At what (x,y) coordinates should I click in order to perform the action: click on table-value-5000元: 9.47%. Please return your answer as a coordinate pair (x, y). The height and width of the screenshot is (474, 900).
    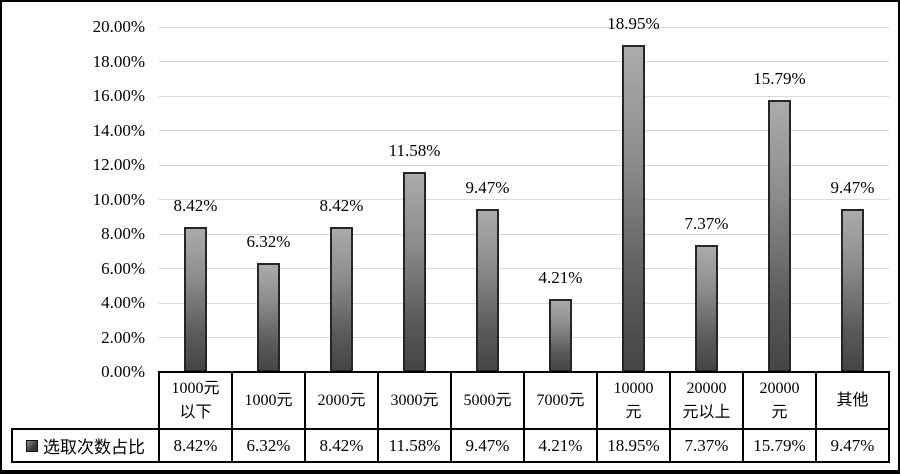
    Looking at the image, I should click on (487, 445).